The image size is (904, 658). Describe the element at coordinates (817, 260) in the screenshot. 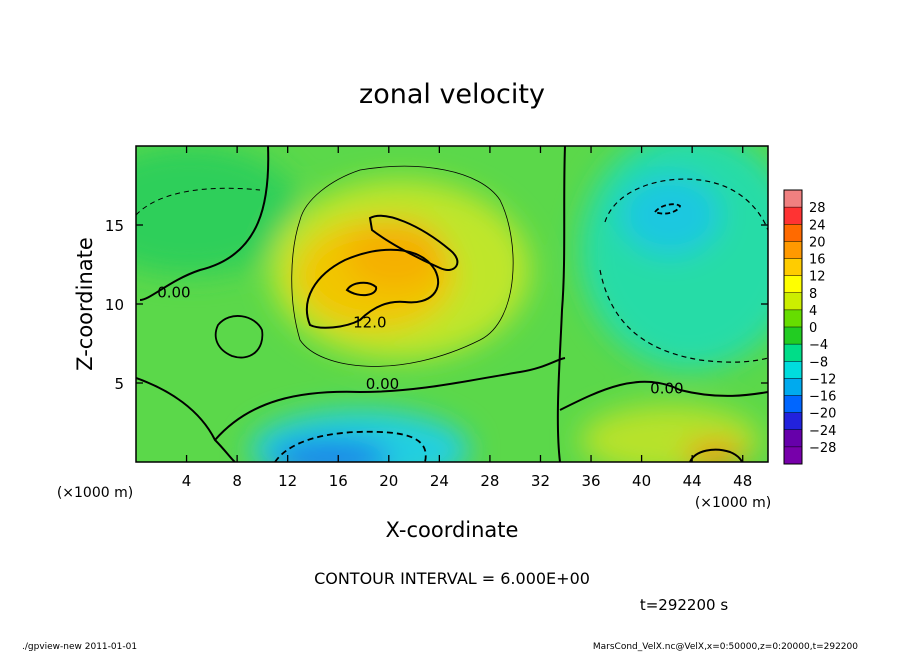

I see `colorbar-label: 16` at that location.